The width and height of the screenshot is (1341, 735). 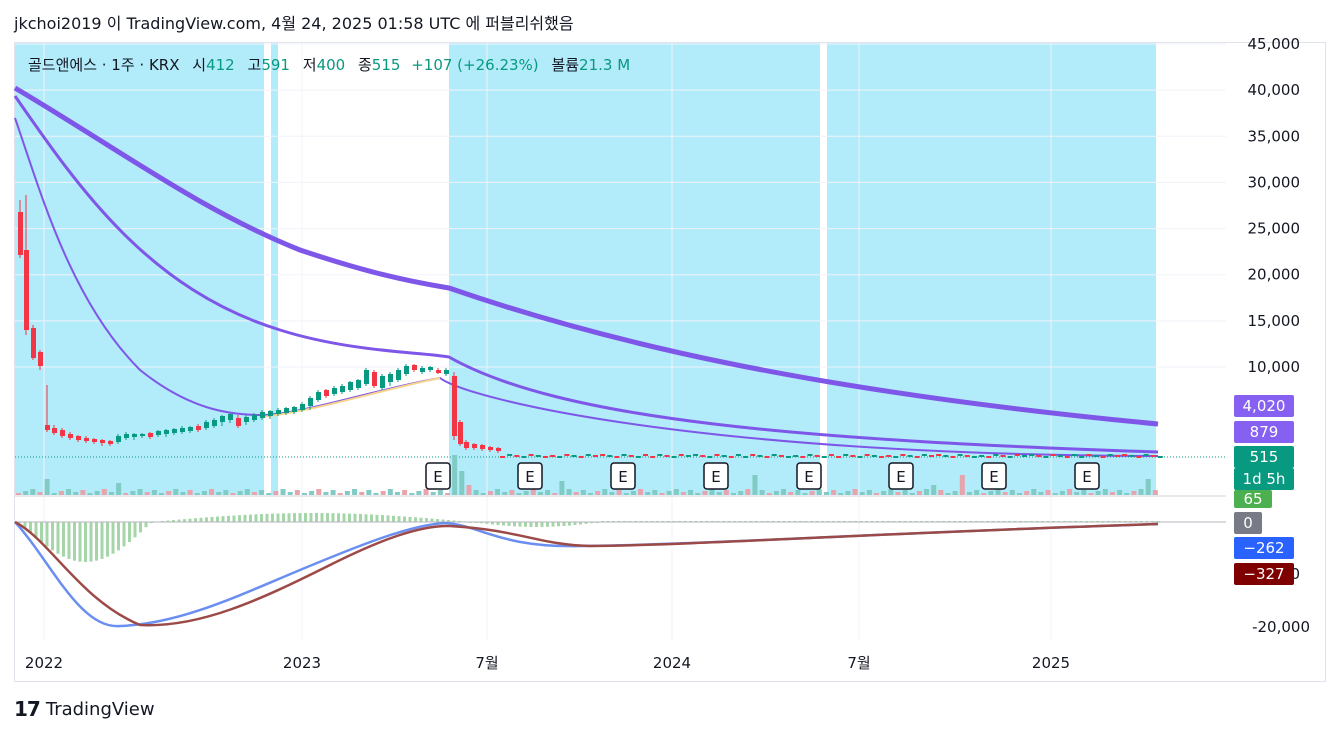 What do you see at coordinates (27, 709) in the screenshot?
I see `tradingview-logo-icon: 17` at bounding box center [27, 709].